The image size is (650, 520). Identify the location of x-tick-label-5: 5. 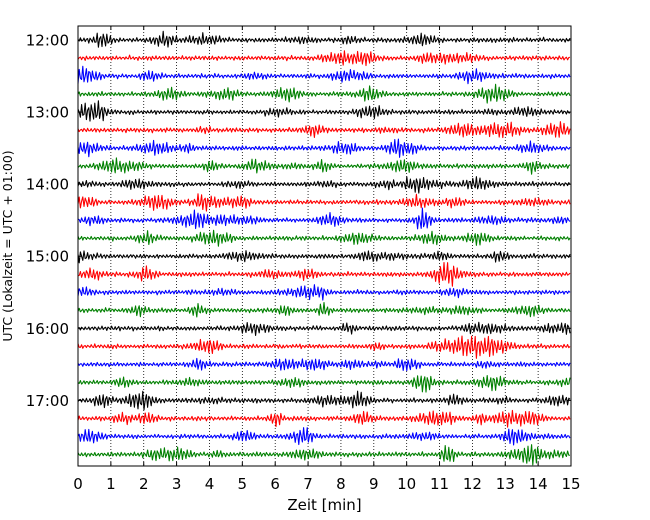
(243, 484).